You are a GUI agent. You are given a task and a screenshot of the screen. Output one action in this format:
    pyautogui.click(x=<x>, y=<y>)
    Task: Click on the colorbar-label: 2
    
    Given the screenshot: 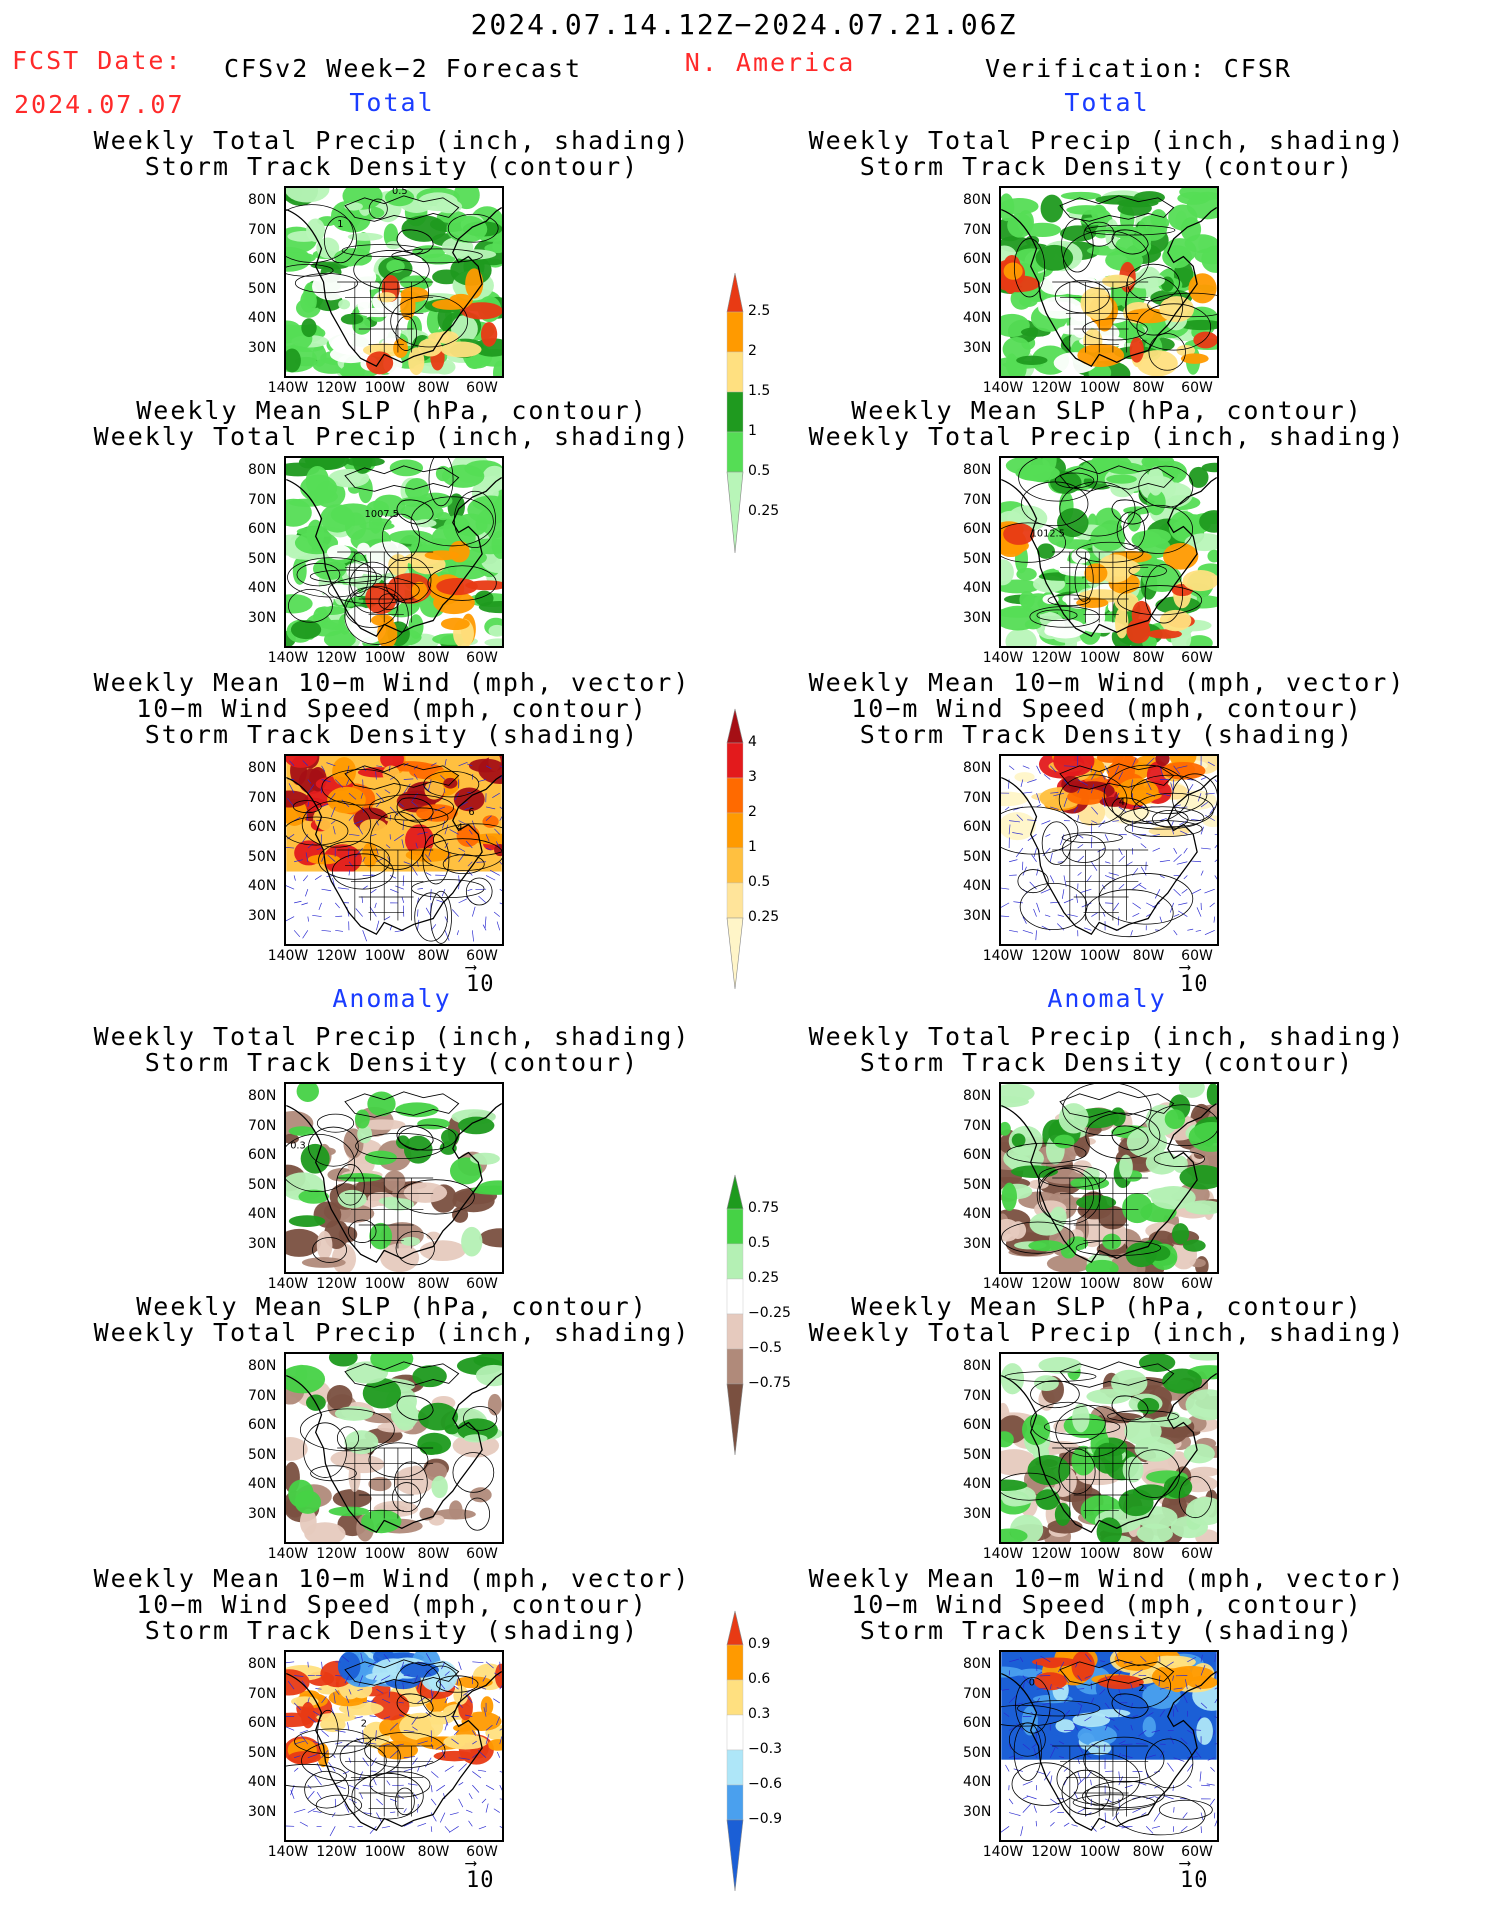 What is the action you would take?
    pyautogui.click(x=752, y=812)
    